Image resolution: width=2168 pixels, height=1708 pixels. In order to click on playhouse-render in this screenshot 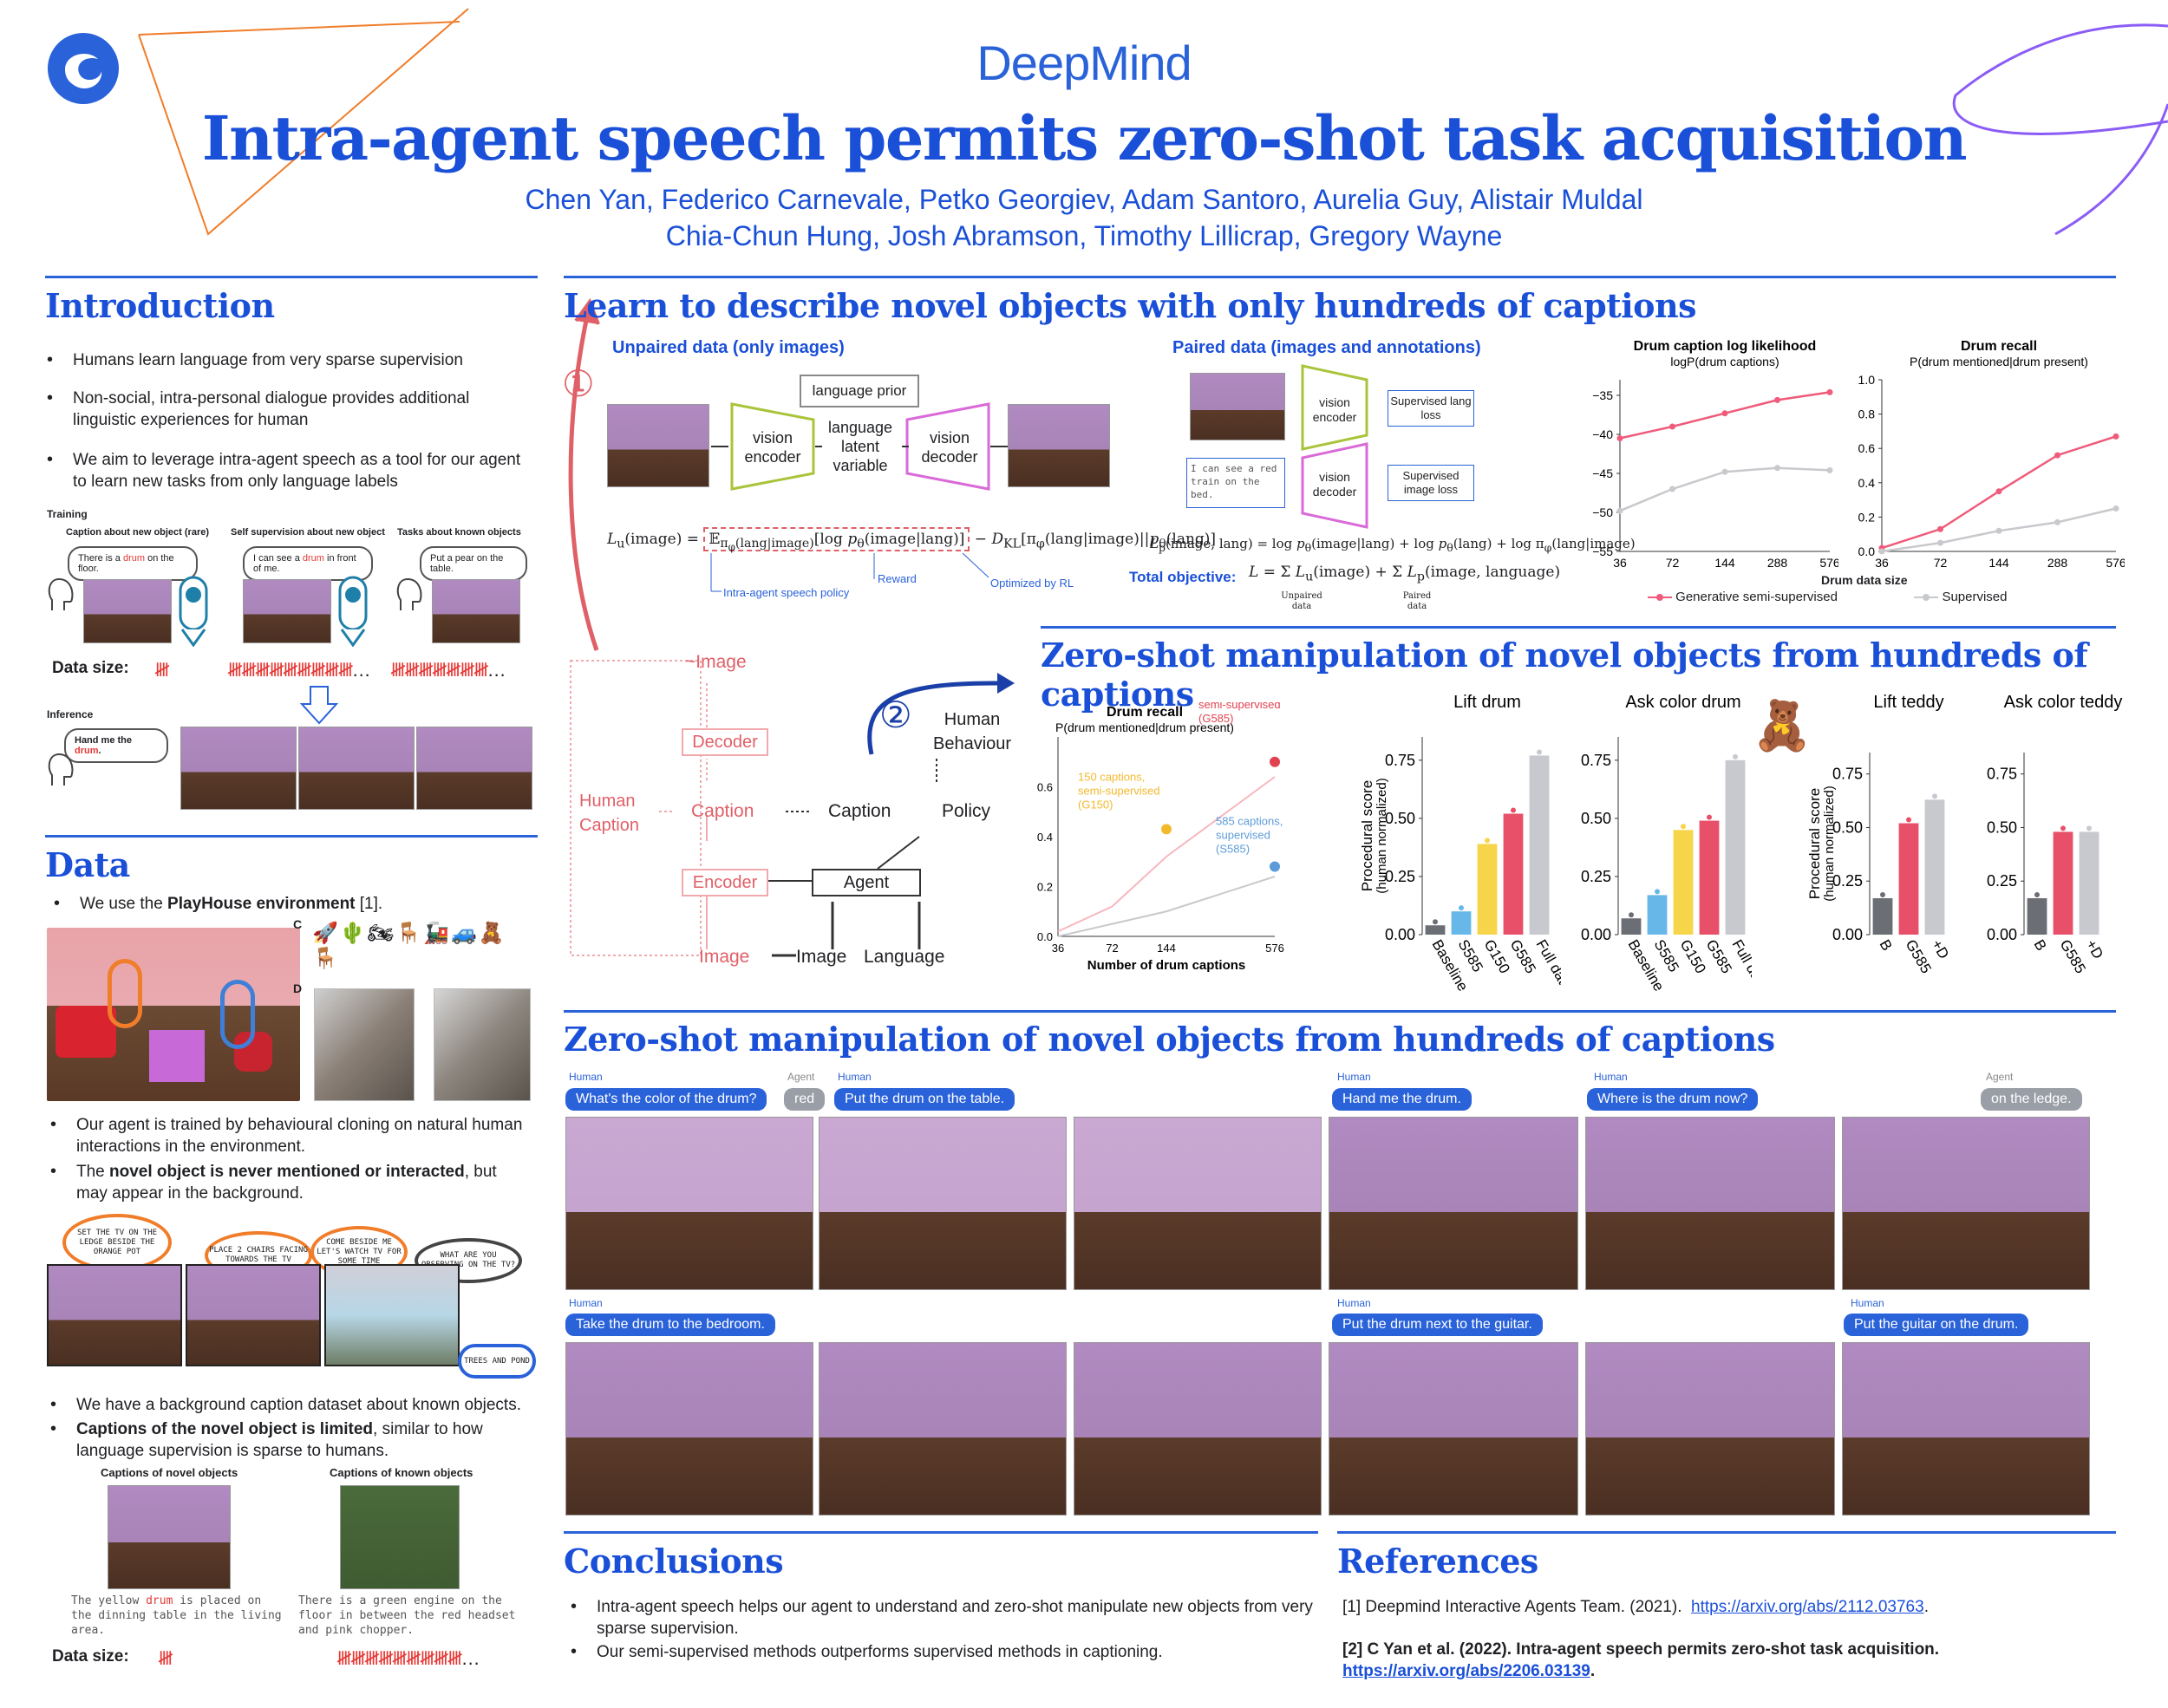, I will do `click(173, 1014)`.